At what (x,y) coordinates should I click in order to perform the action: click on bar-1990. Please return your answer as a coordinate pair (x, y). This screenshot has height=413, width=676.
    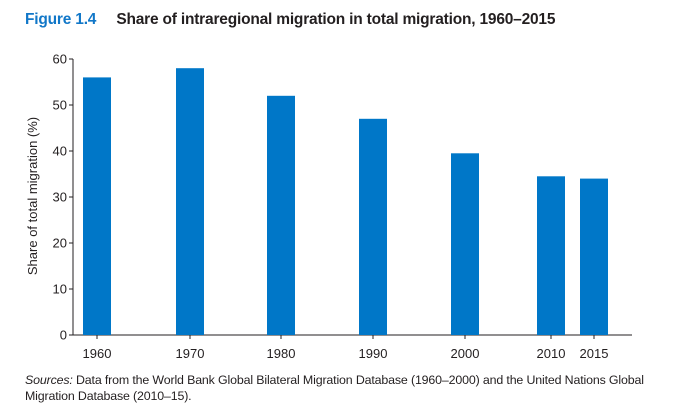
    Looking at the image, I should click on (373, 226).